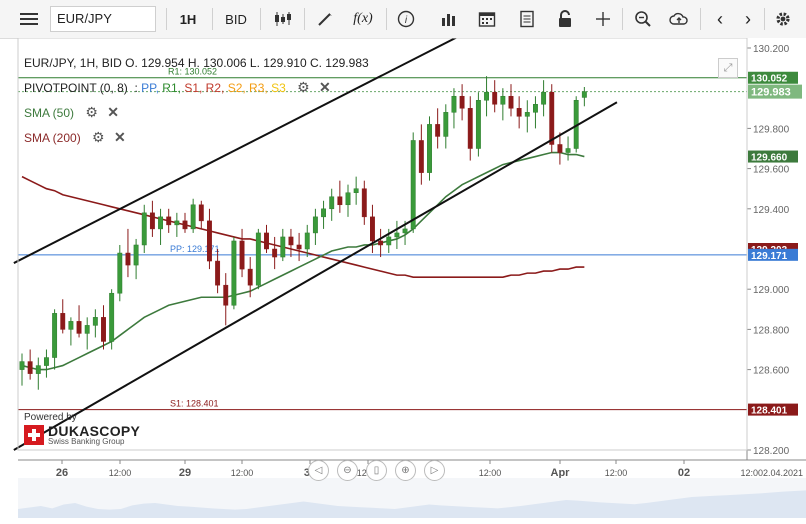 The image size is (806, 524). What do you see at coordinates (325, 19) in the screenshot?
I see `draw-tool-icon` at bounding box center [325, 19].